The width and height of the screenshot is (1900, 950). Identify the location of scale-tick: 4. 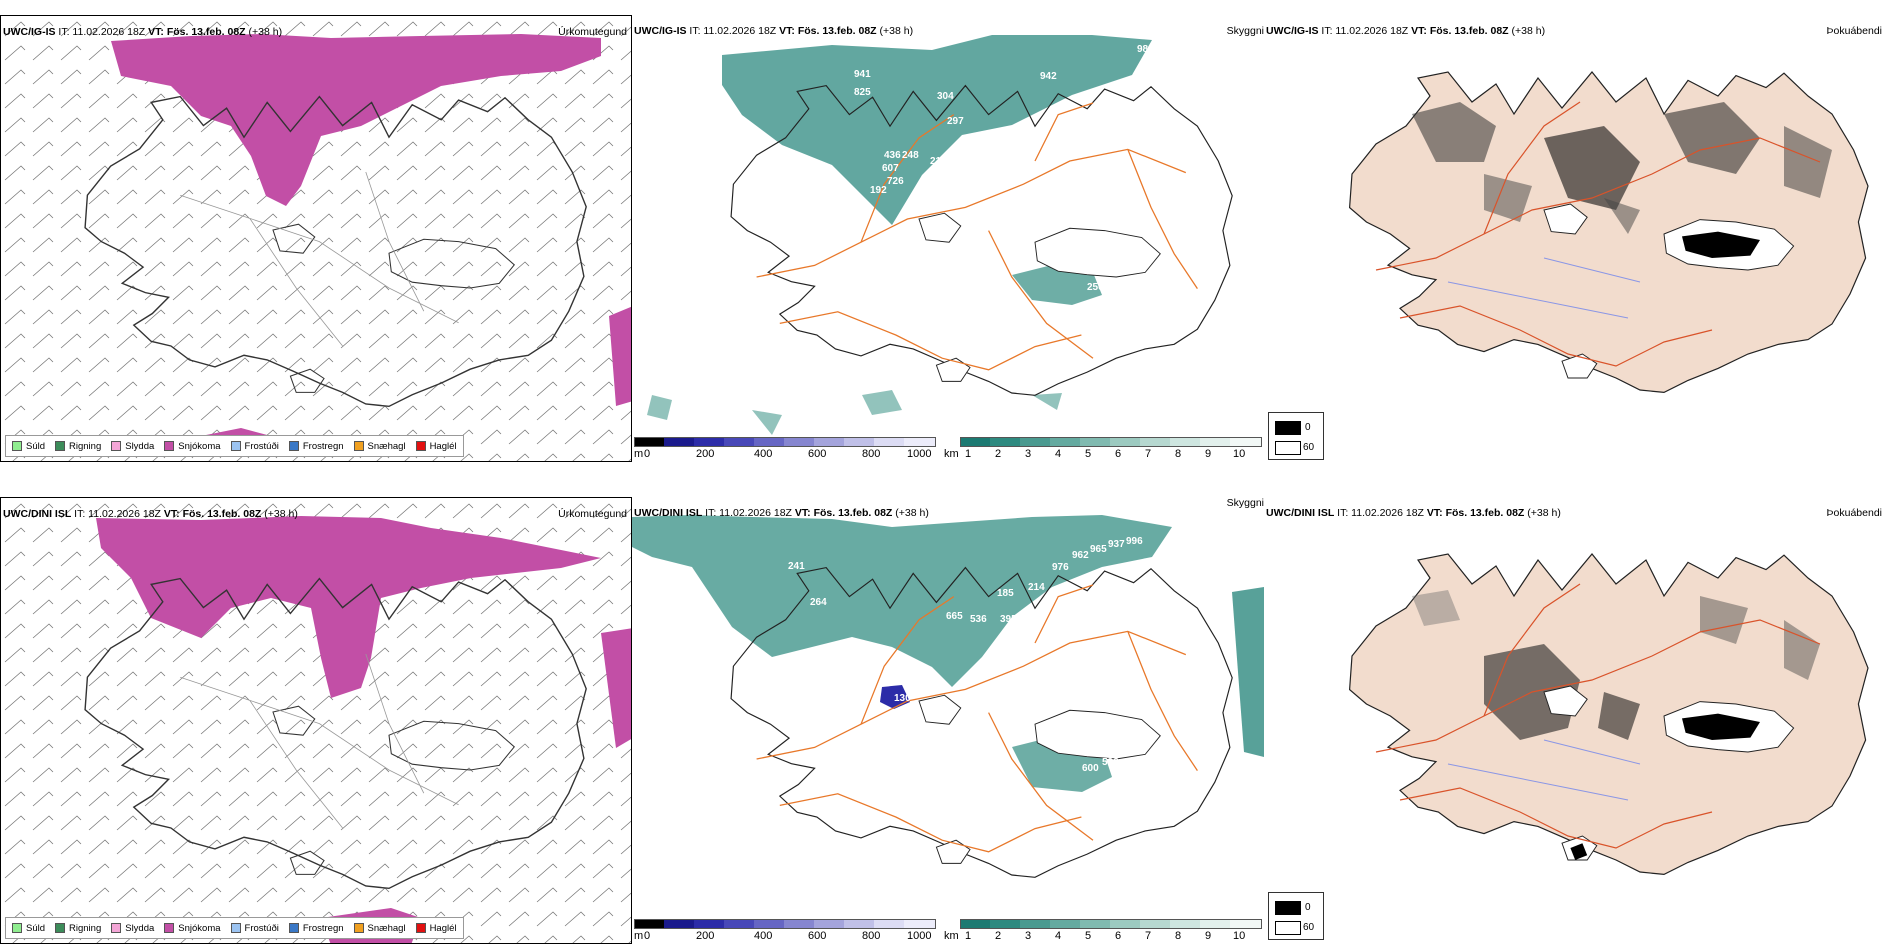
(1058, 936).